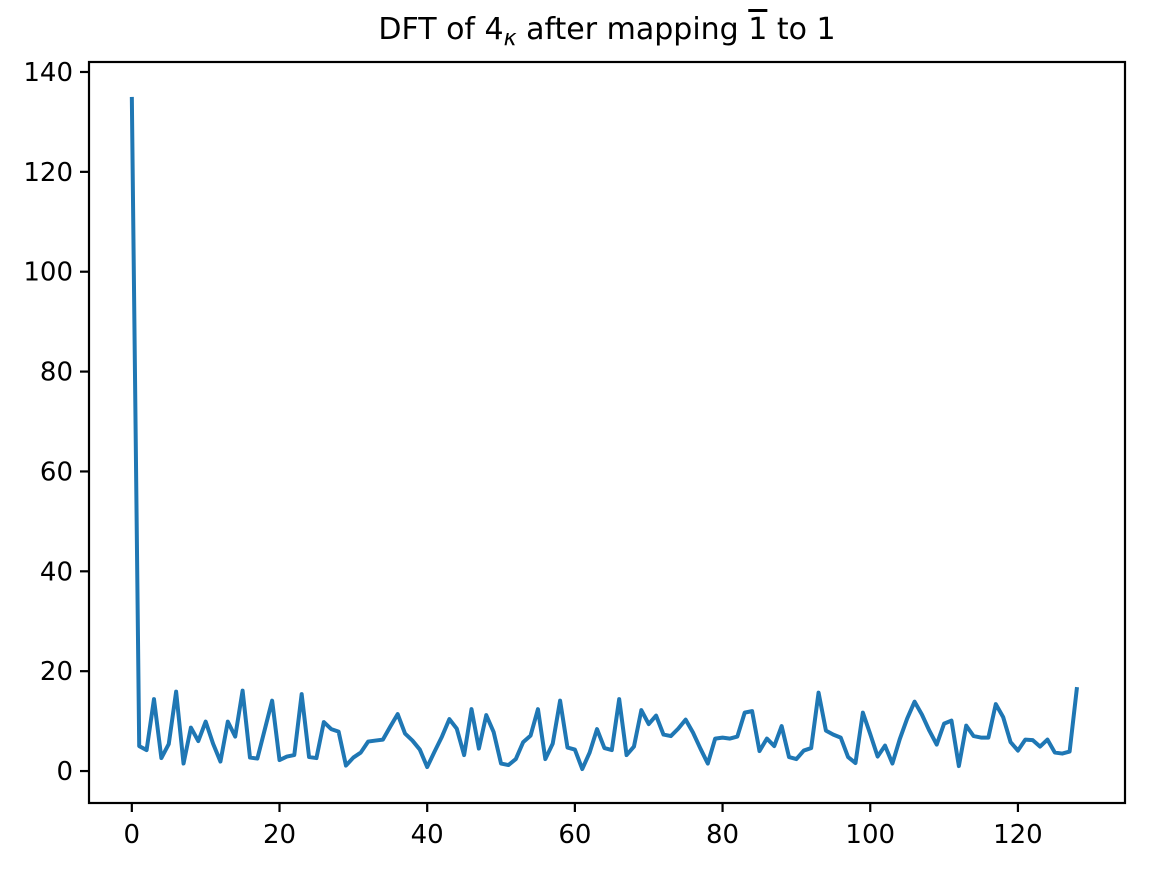  I want to click on y-tick-label: 120, so click(48, 173).